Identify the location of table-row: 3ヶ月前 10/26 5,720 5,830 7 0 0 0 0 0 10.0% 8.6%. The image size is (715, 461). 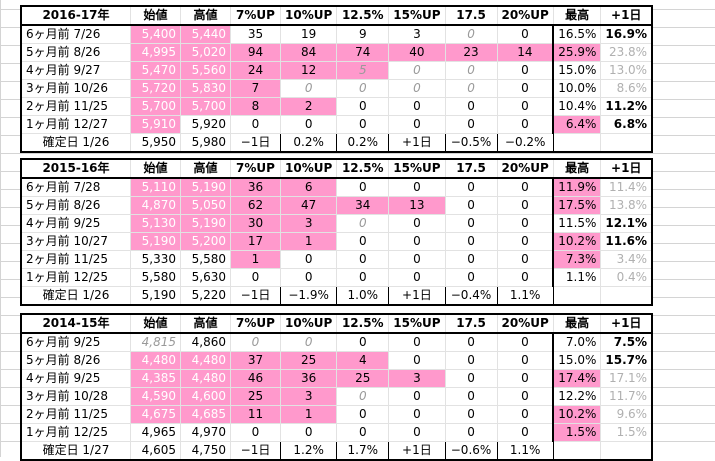
(337, 88).